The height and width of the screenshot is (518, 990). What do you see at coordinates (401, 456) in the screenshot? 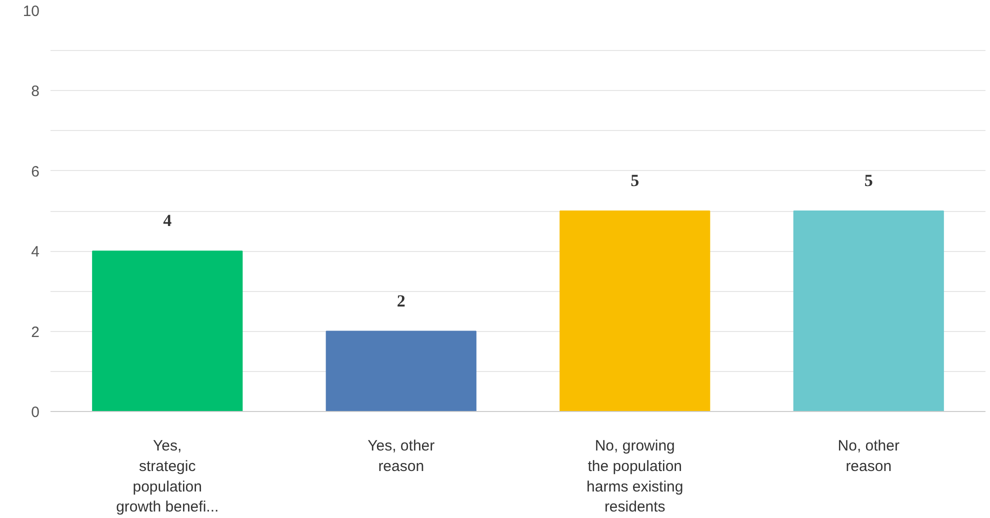
I see `x-tick-label: Yes, other reason` at bounding box center [401, 456].